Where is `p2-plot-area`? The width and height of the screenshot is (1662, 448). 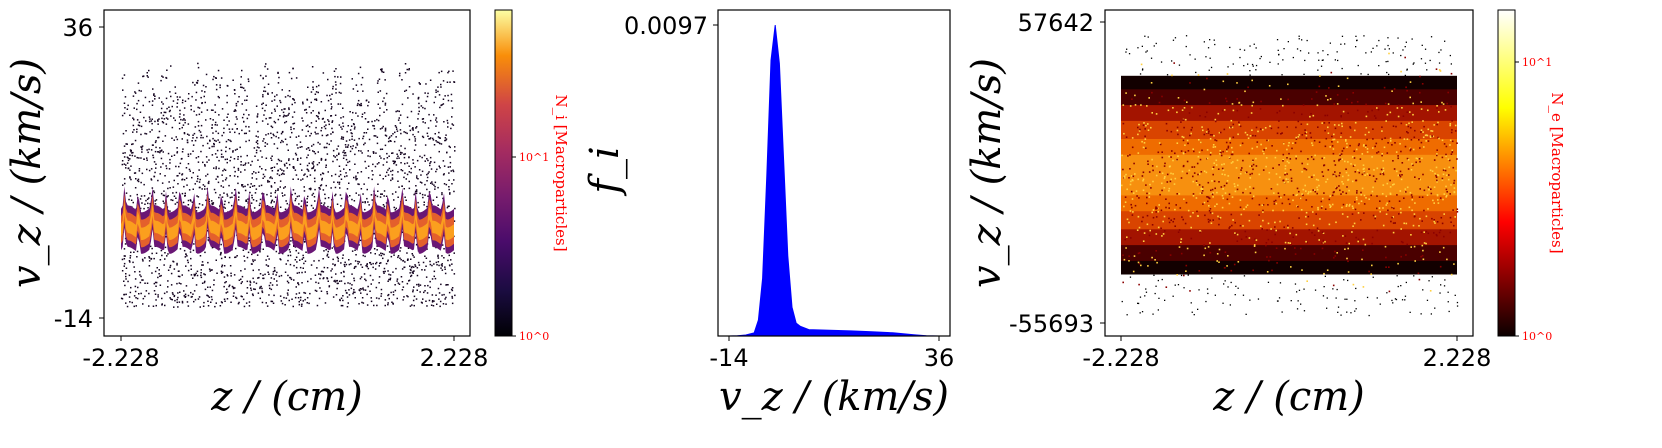
p2-plot-area is located at coordinates (834, 180).